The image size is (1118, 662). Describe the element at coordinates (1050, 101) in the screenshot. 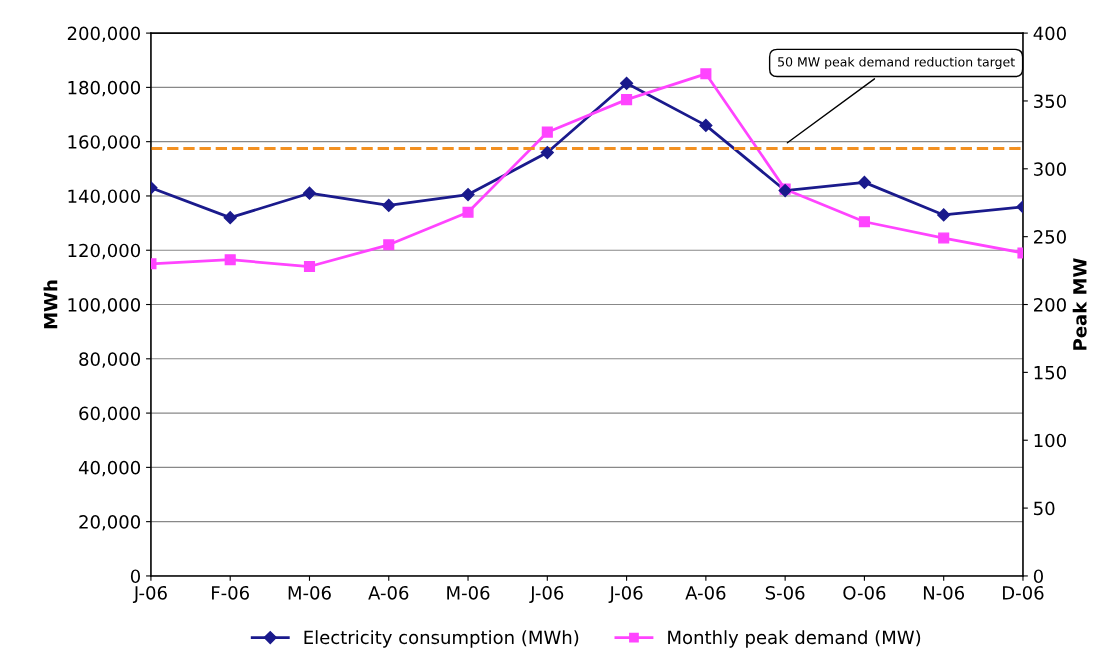

I see `y2-tick-label: 350` at that location.